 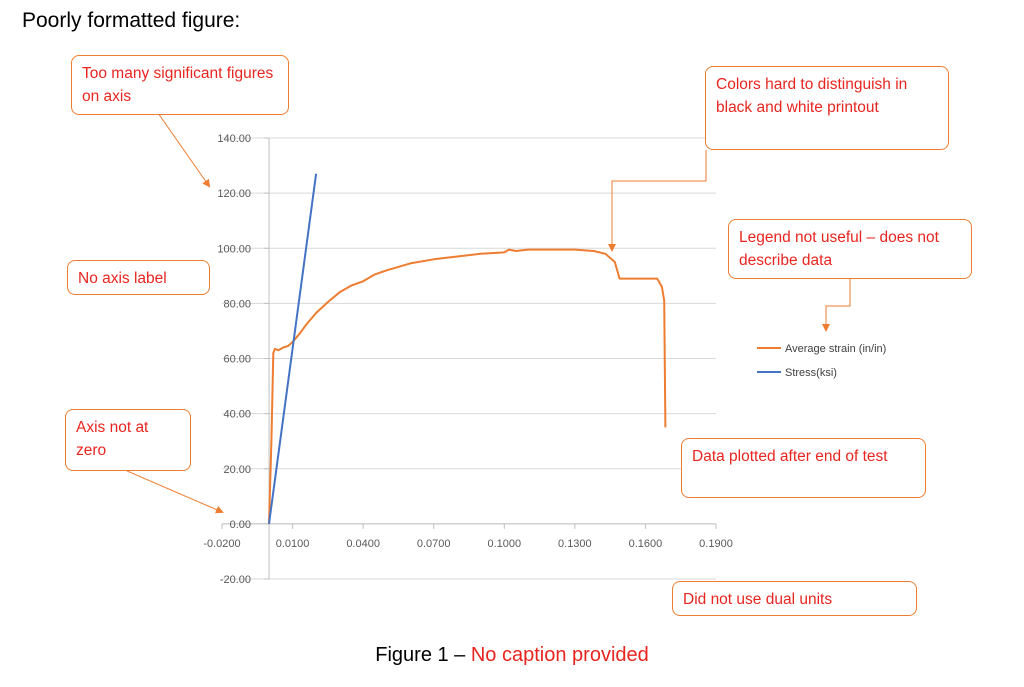 What do you see at coordinates (575, 544) in the screenshot?
I see `x-tick-label: 0.1300` at bounding box center [575, 544].